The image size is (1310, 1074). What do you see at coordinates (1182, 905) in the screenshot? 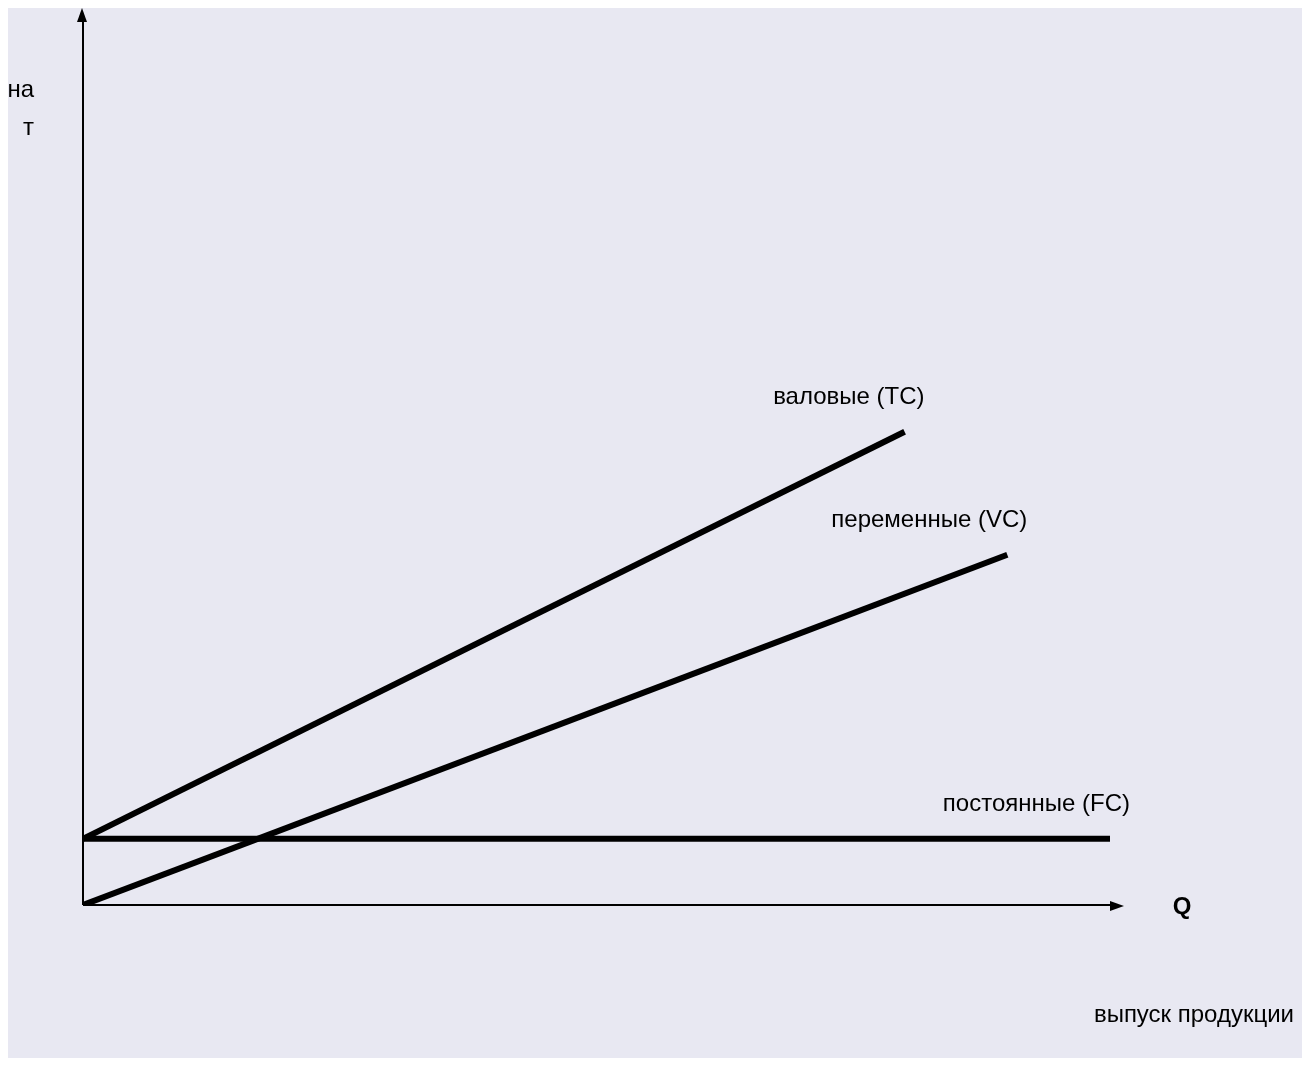
I see `x-axis-title: Q` at bounding box center [1182, 905].